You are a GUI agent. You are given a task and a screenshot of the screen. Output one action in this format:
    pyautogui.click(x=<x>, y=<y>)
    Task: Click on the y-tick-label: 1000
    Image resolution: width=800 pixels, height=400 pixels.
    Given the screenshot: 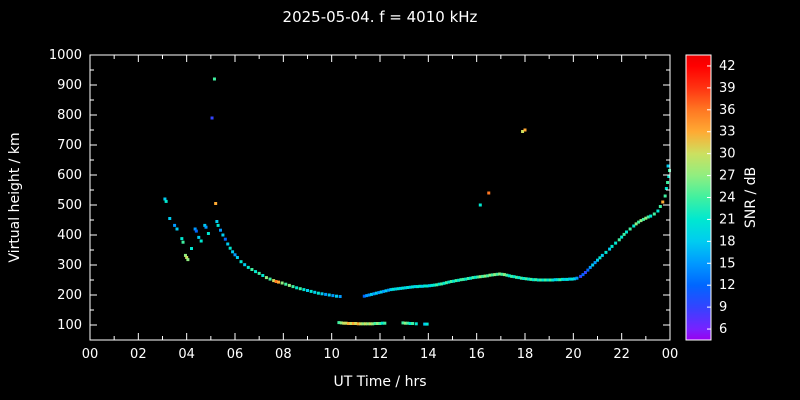 What is the action you would take?
    pyautogui.click(x=65, y=55)
    